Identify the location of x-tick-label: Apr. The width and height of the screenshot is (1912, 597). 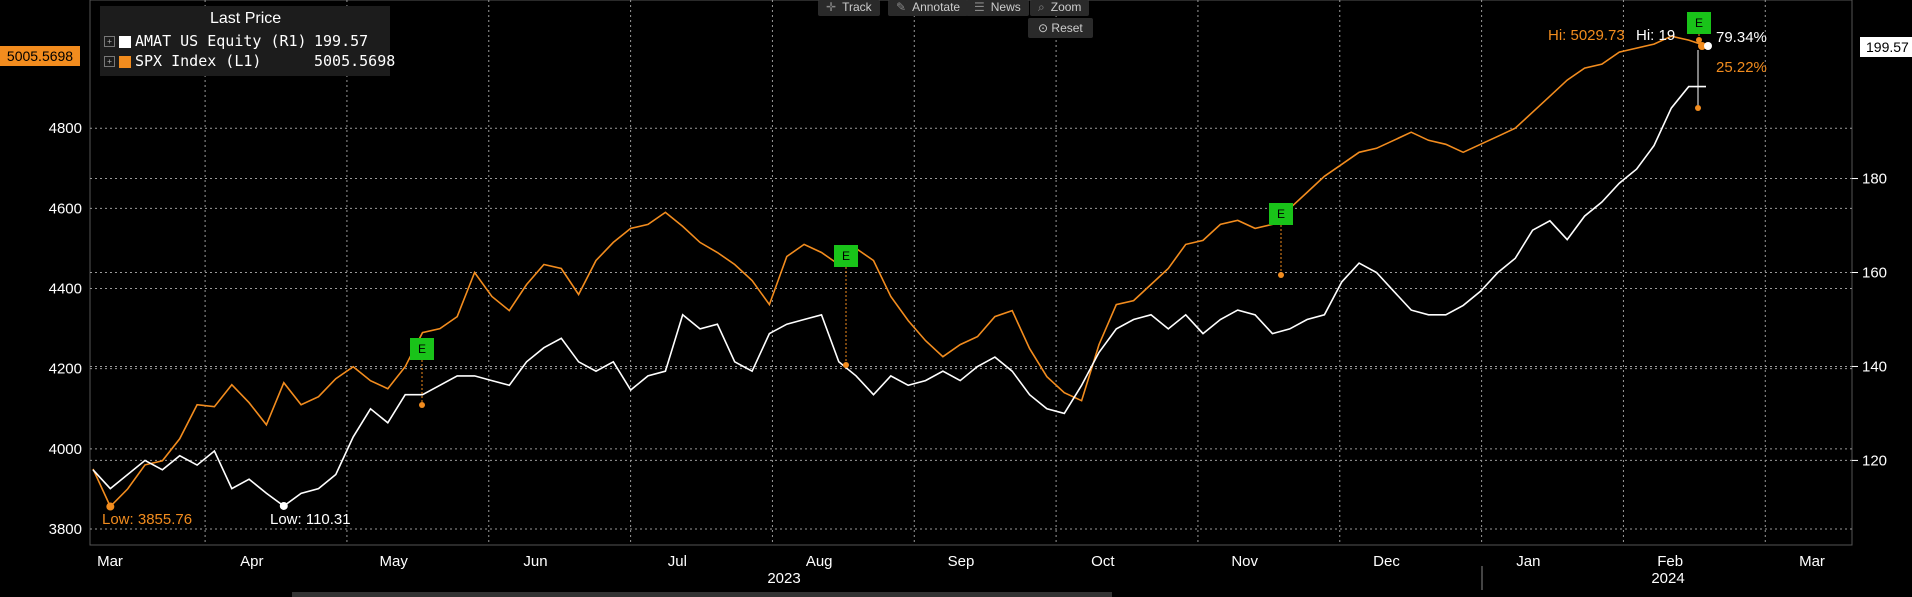
(251, 561).